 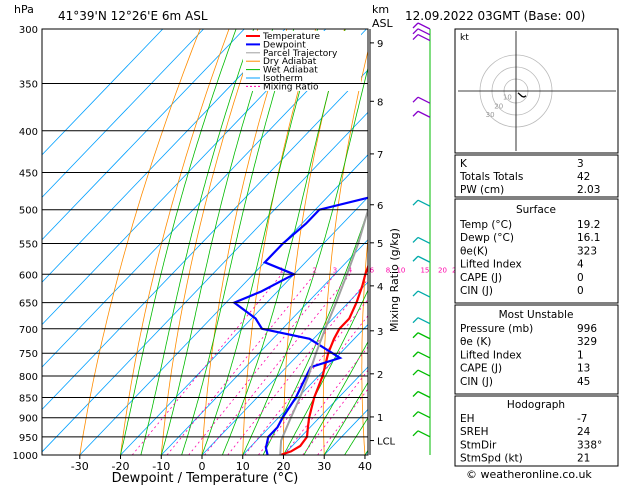 What do you see at coordinates (28, 30) in the screenshot?
I see `pressure-tick-label: 300` at bounding box center [28, 30].